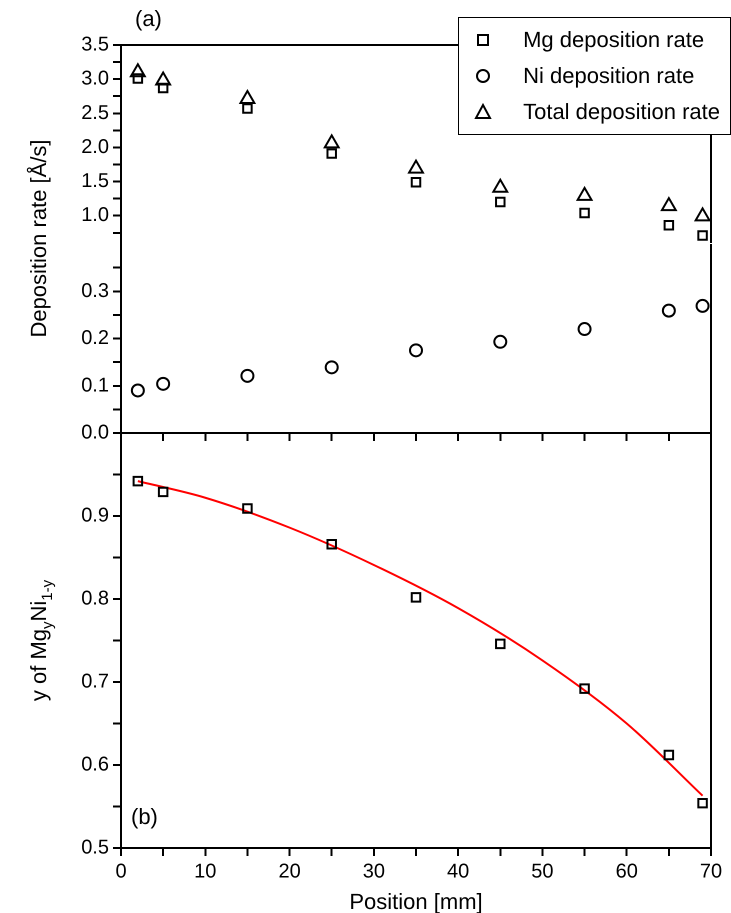 The height and width of the screenshot is (913, 731). What do you see at coordinates (711, 871) in the screenshot?
I see `x-tick-label: 70` at bounding box center [711, 871].